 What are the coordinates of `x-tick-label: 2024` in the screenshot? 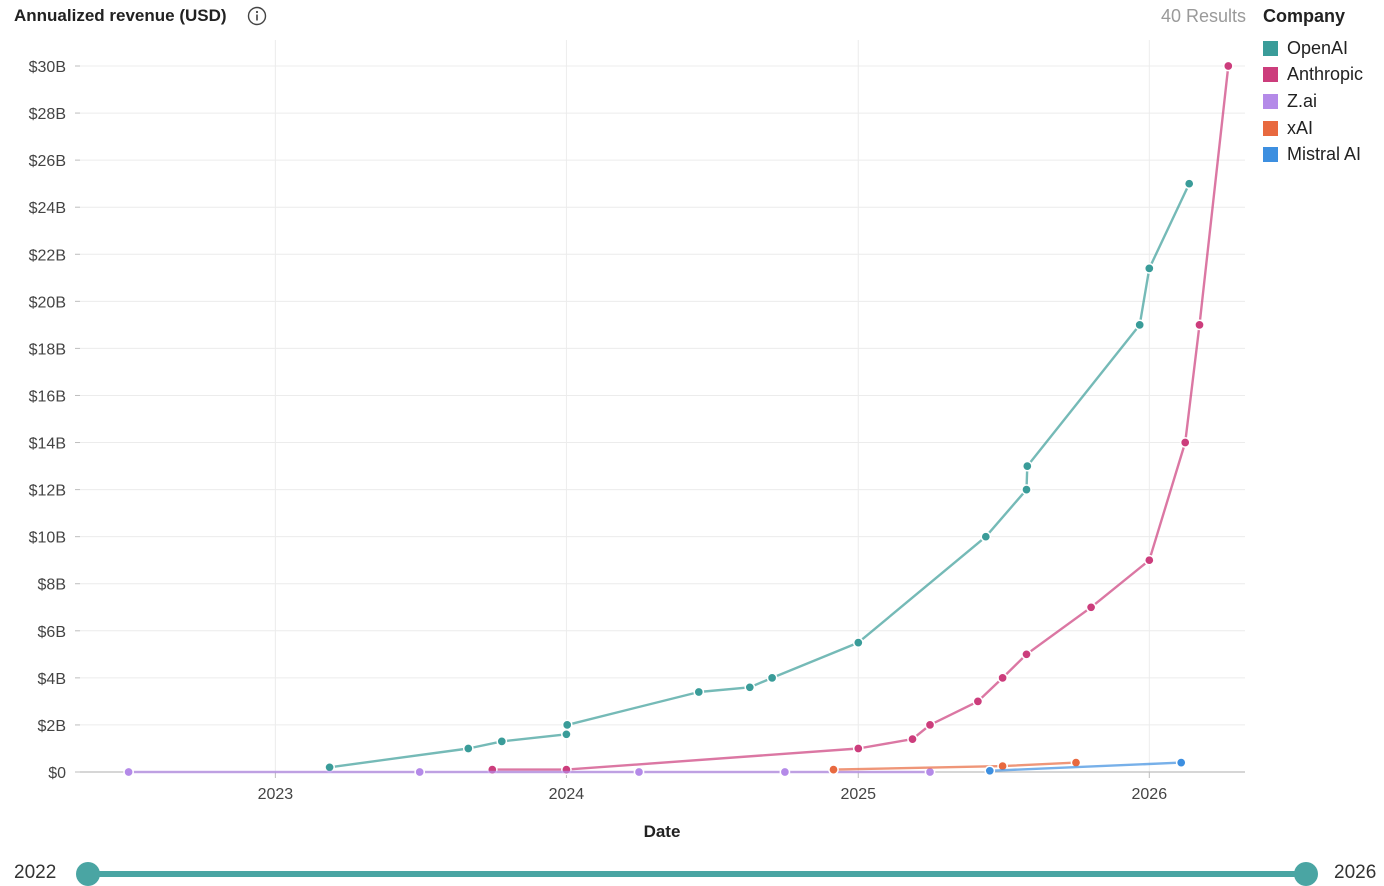 It's located at (567, 794).